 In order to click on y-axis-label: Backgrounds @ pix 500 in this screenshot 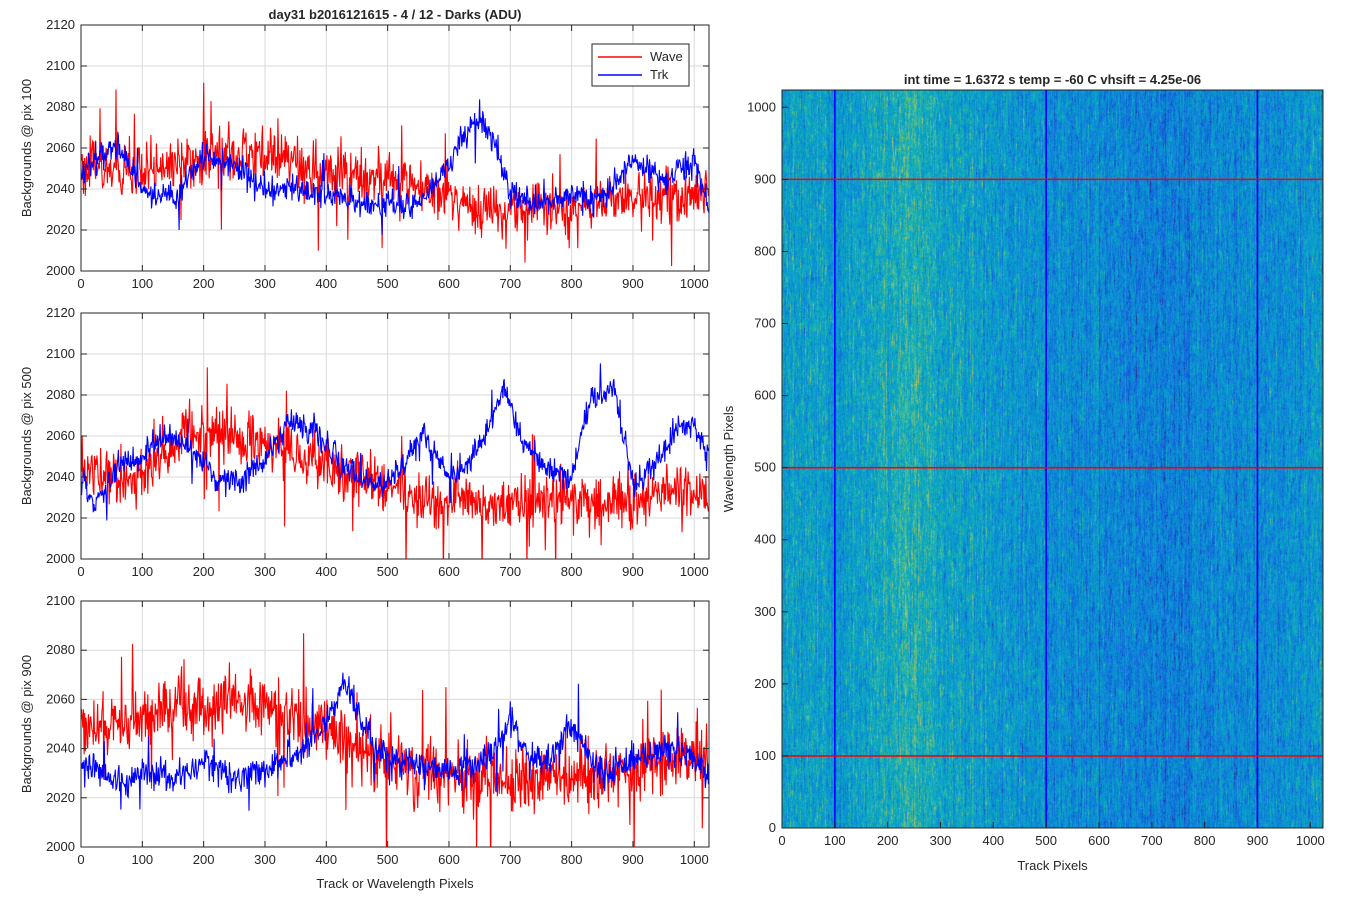, I will do `click(26, 436)`.